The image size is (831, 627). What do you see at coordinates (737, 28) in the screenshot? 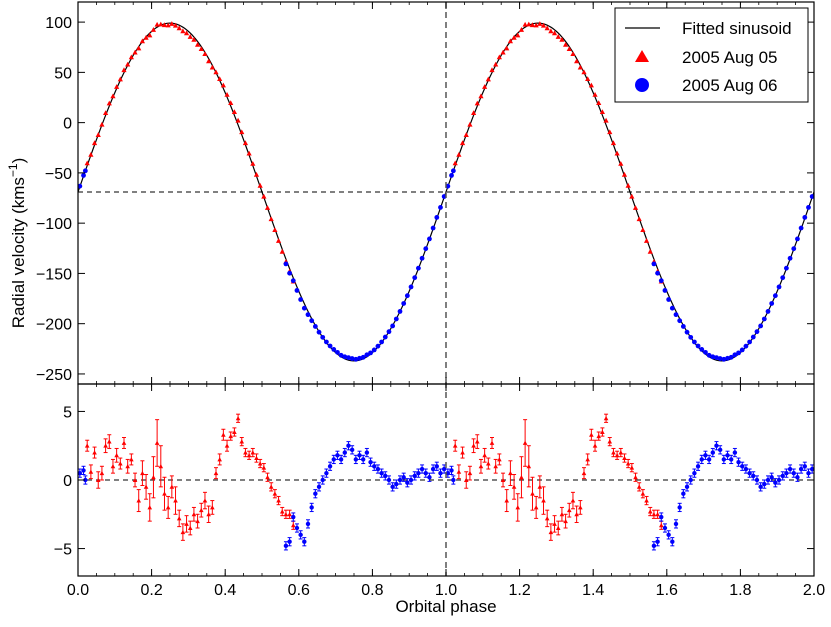
I see `legend-fit-label: Fitted sinusoid` at bounding box center [737, 28].